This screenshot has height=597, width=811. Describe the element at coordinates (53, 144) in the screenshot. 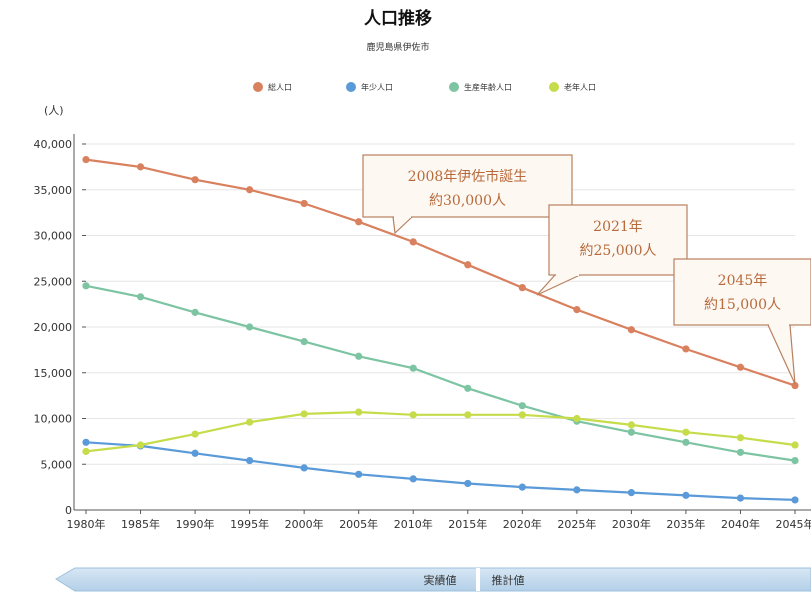

I see `y-tick-label: 40,000` at that location.